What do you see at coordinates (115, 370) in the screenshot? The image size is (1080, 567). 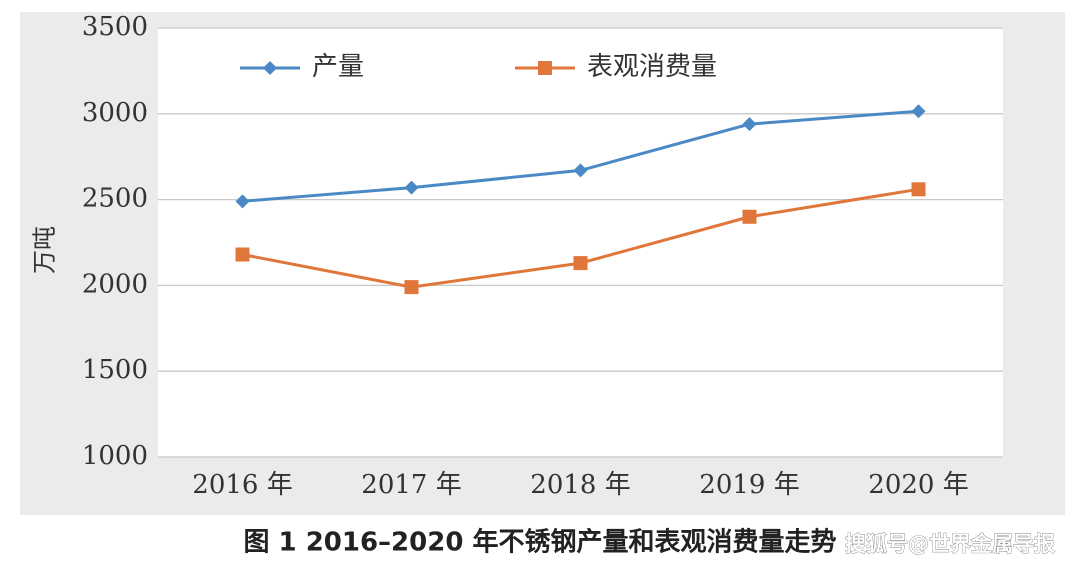 I see `y-tick-label: 1500` at bounding box center [115, 370].